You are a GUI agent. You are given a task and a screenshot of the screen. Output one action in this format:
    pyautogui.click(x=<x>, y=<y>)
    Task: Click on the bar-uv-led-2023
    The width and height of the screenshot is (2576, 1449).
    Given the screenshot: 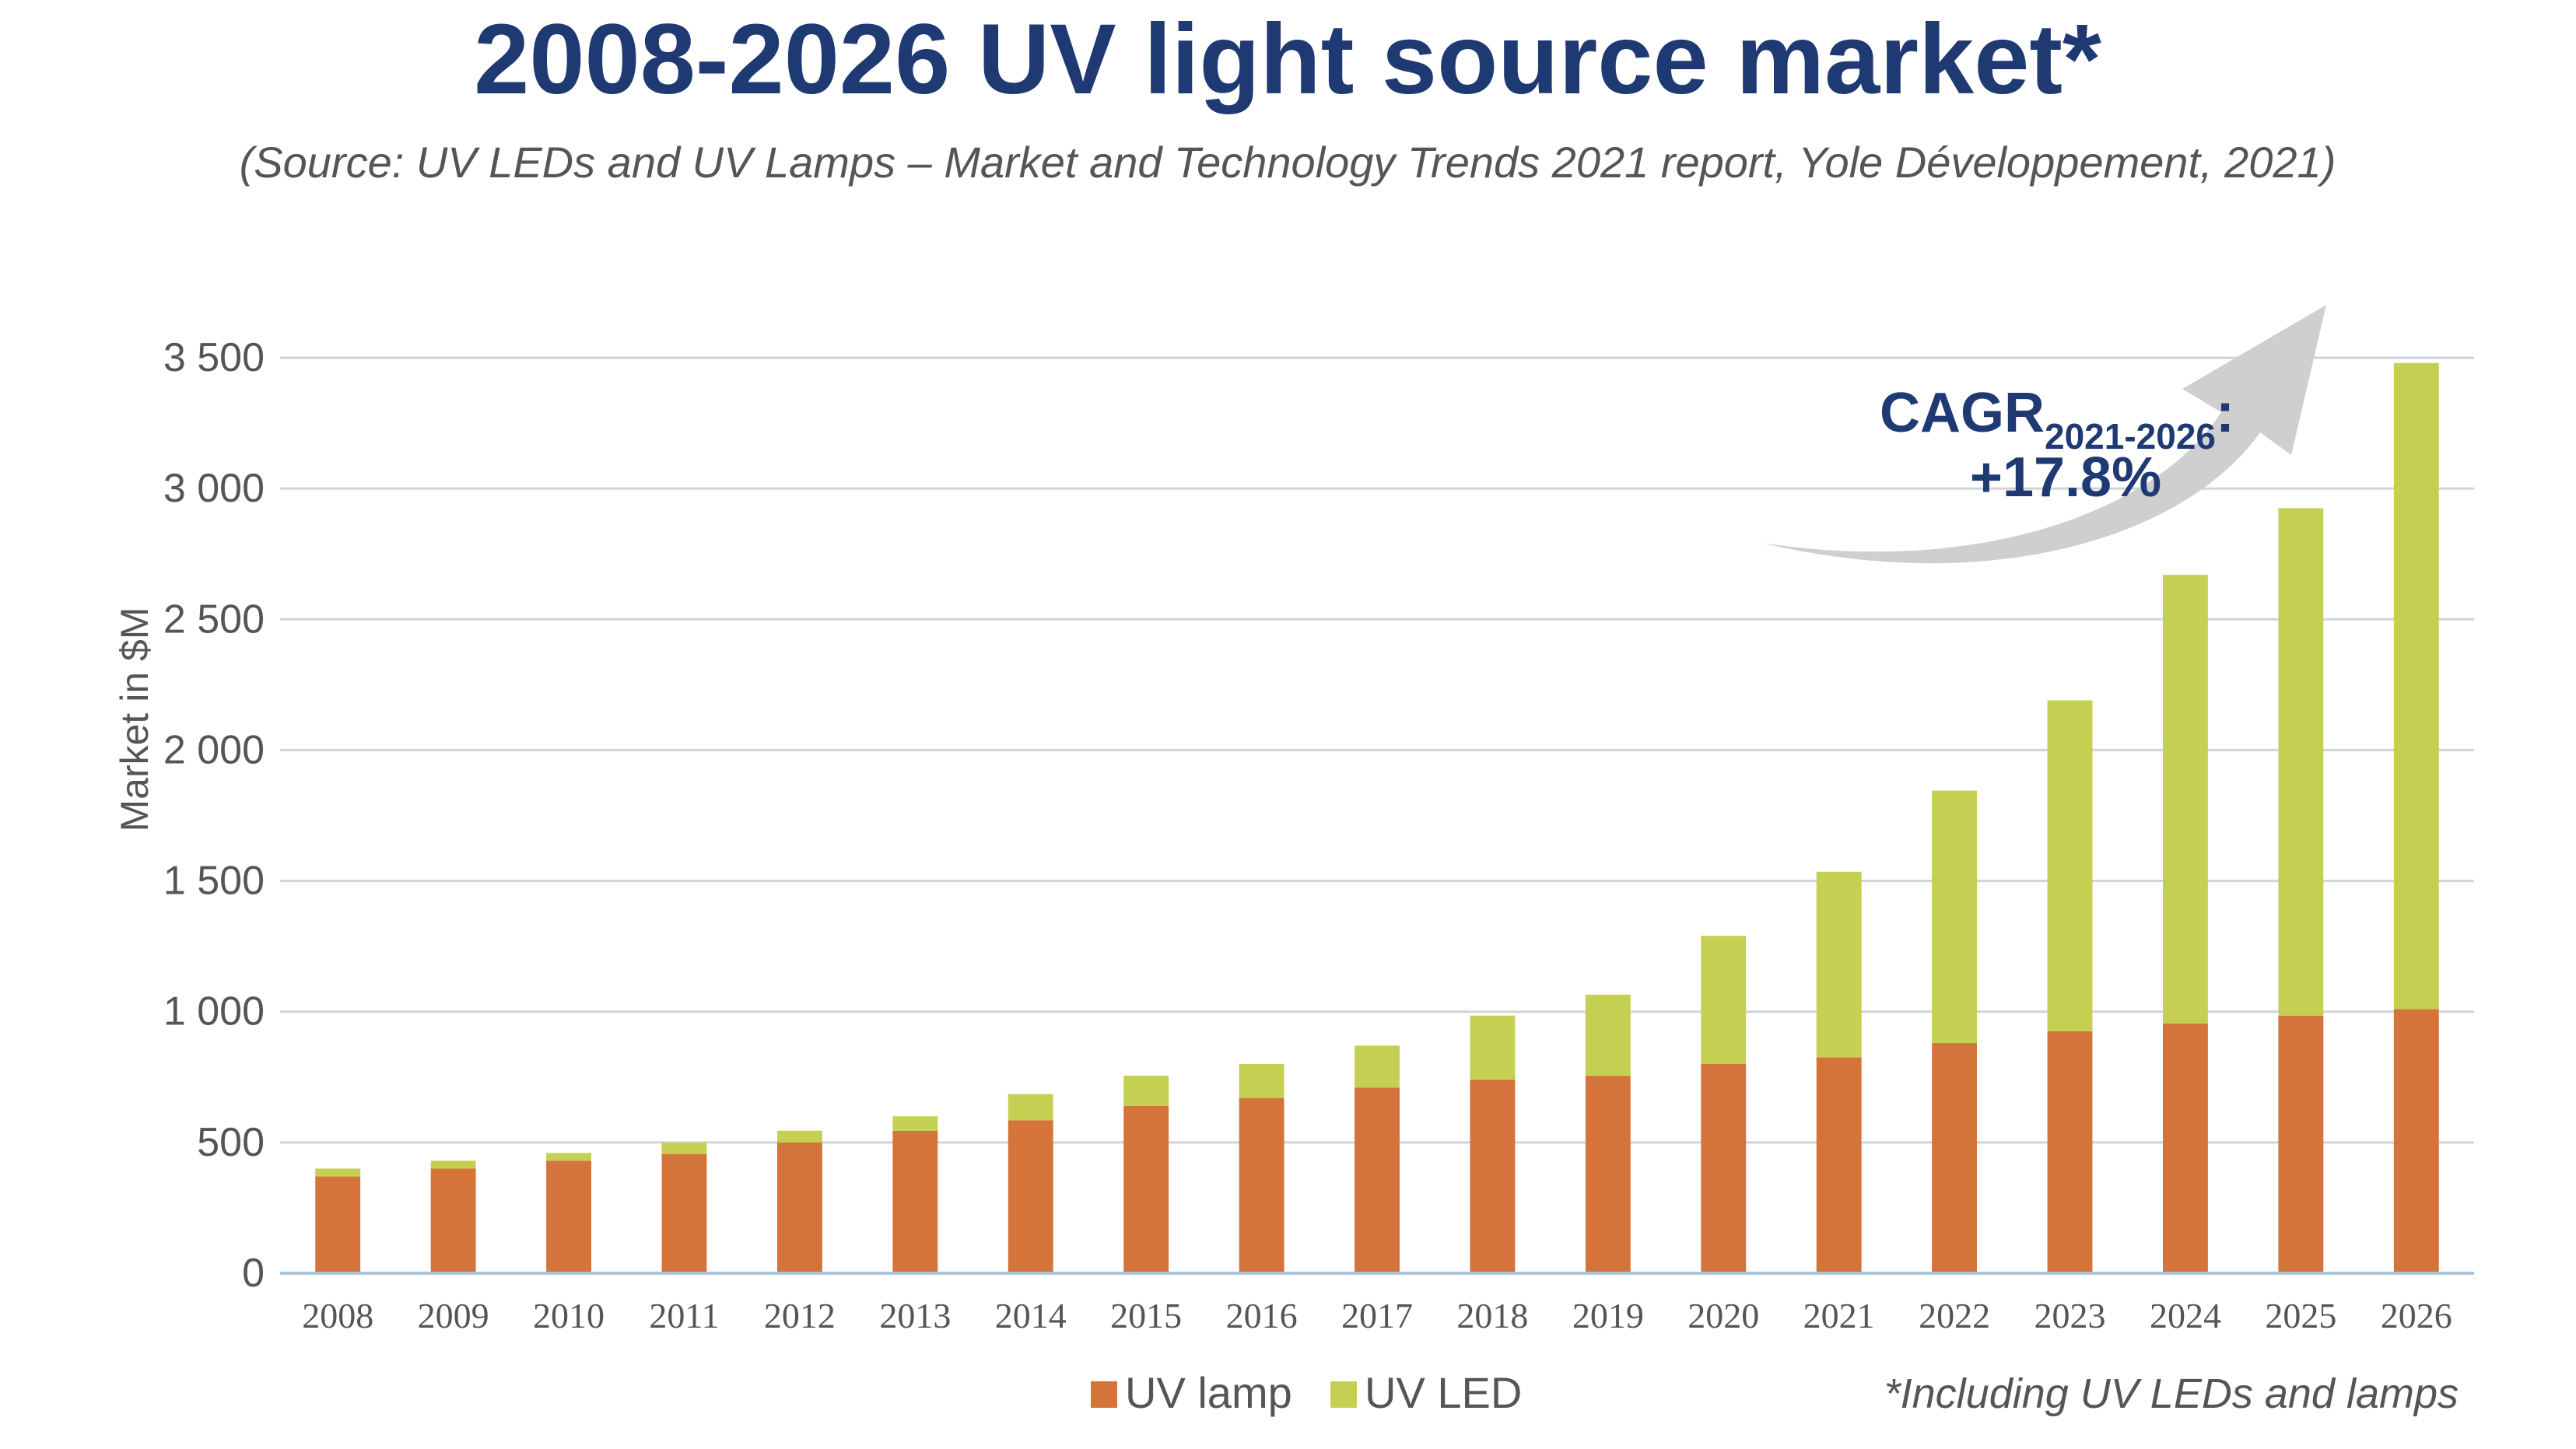 What is the action you would take?
    pyautogui.click(x=2070, y=866)
    